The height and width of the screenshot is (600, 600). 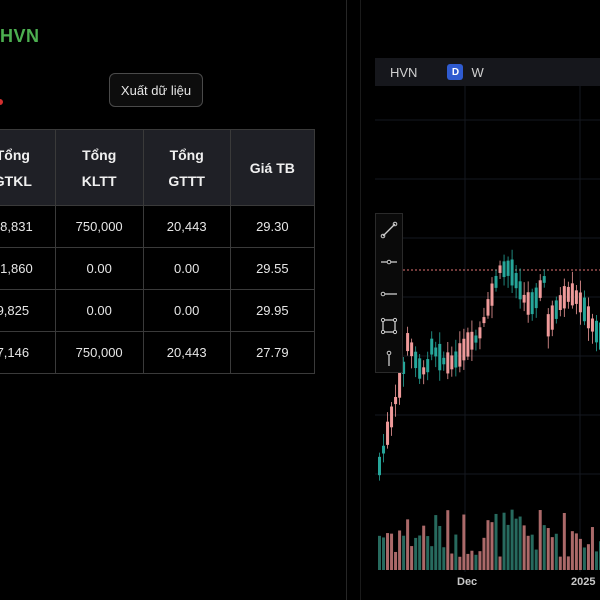 I want to click on trend-line-icon, so click(x=389, y=230).